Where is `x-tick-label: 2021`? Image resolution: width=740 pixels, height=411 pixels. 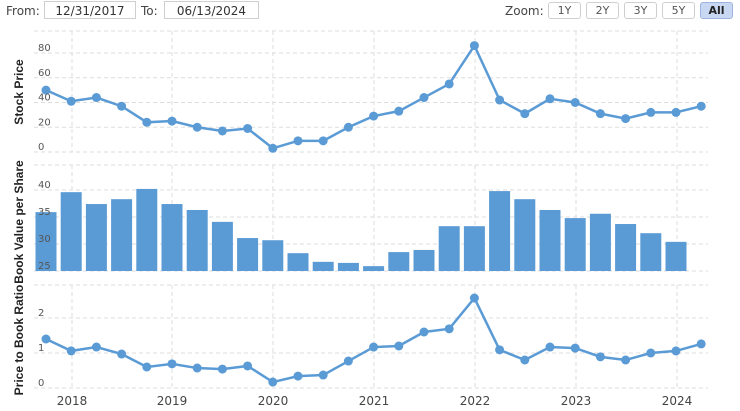 x-tick-label: 2021 is located at coordinates (374, 401).